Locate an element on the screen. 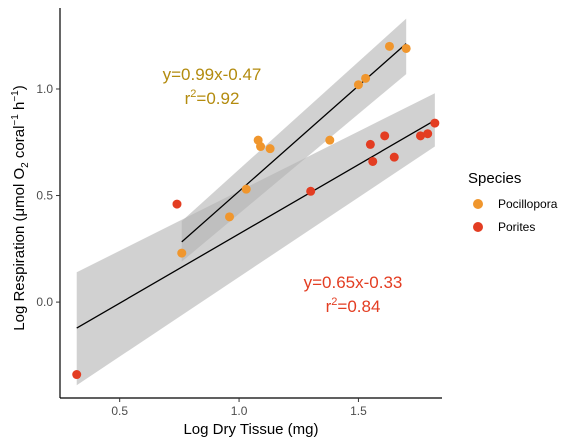 Image resolution: width=578 pixels, height=445 pixels. y-tick-label: 1.0 is located at coordinates (44, 89).